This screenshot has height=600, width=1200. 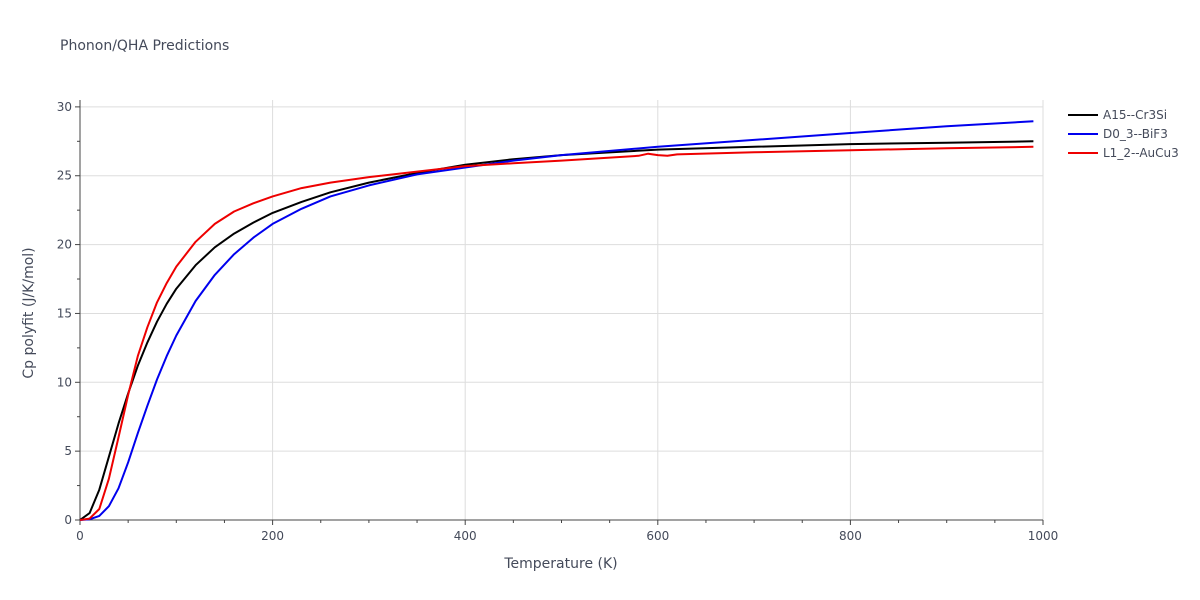 What do you see at coordinates (272, 536) in the screenshot?
I see `x-tick-label: 200` at bounding box center [272, 536].